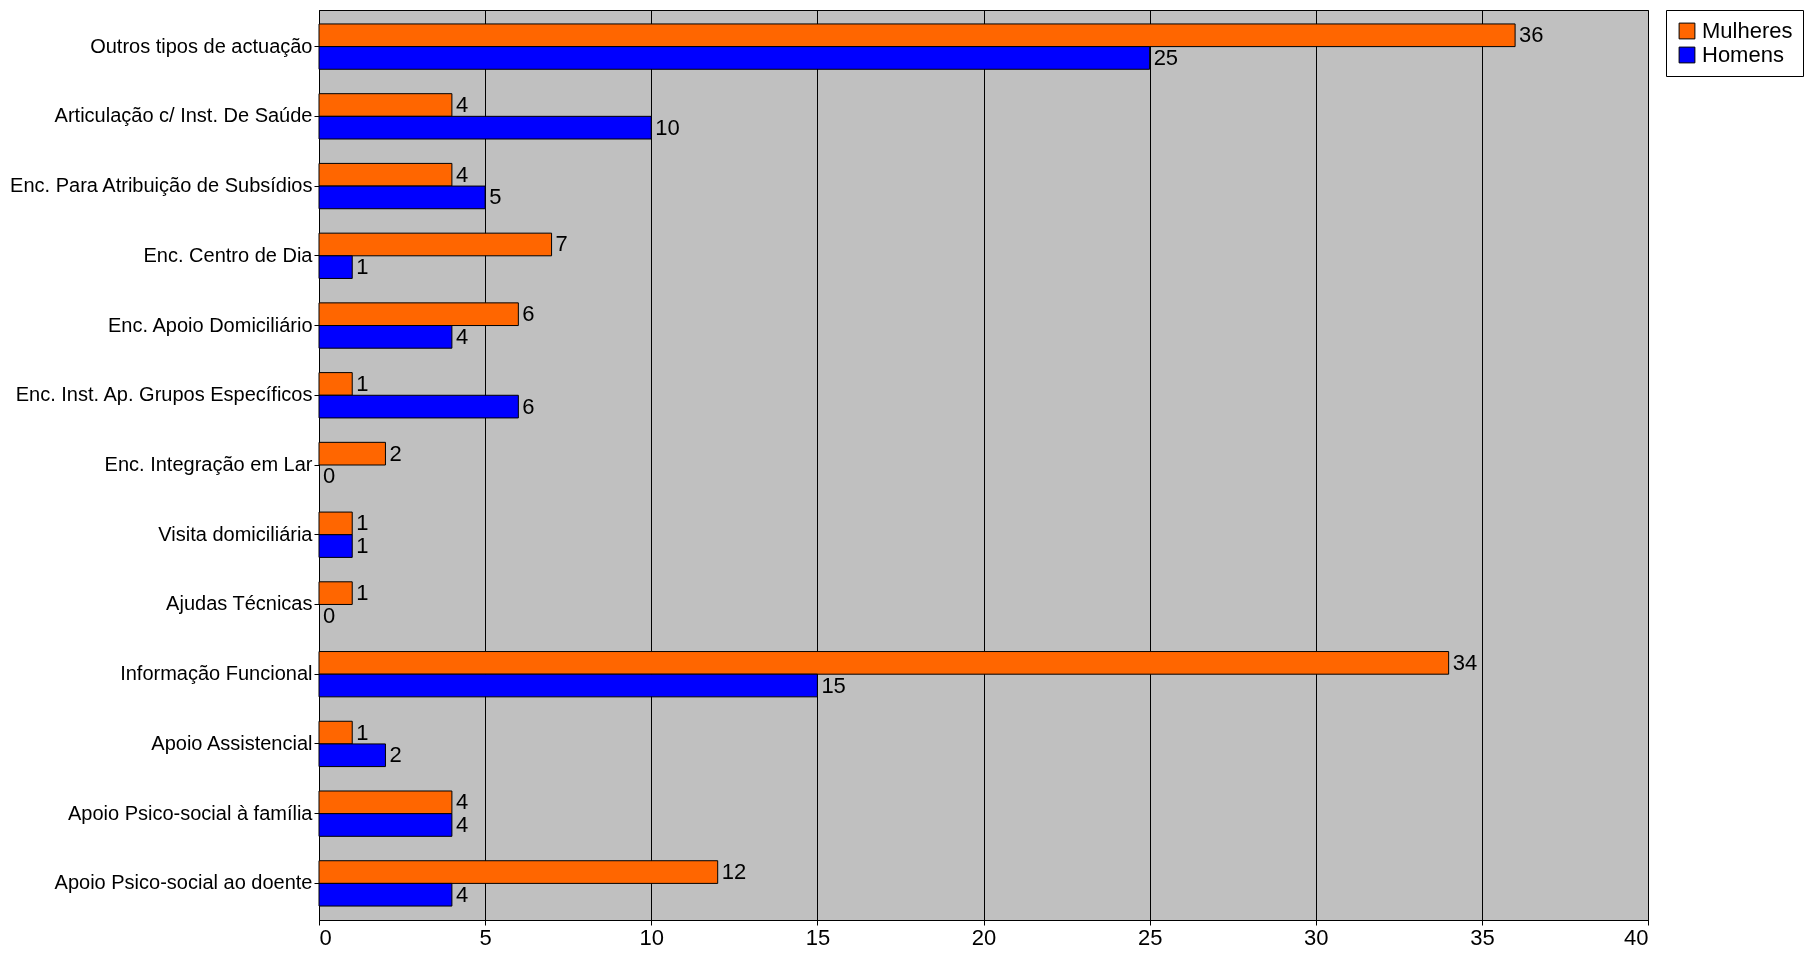 This screenshot has height=966, width=1814. I want to click on data-label: 34, so click(1465, 662).